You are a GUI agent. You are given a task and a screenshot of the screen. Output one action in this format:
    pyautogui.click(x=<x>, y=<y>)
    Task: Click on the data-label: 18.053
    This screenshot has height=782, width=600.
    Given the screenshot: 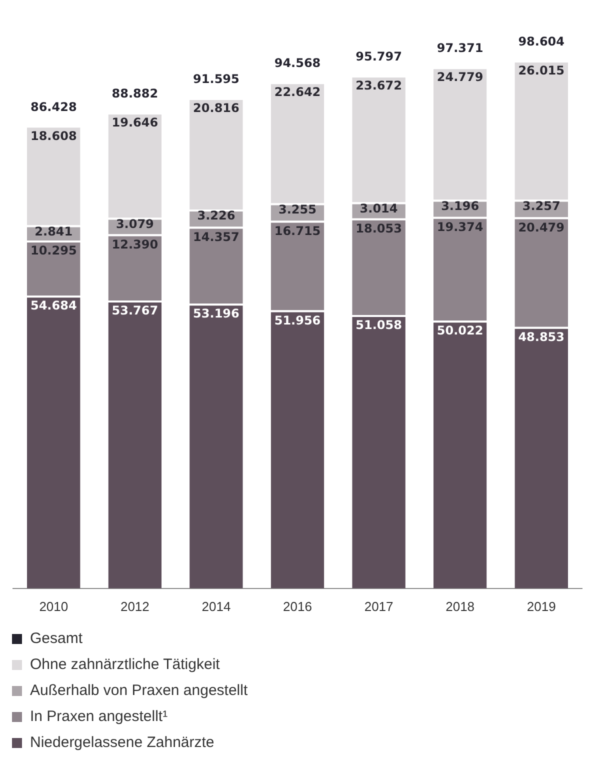 What is the action you would take?
    pyautogui.click(x=379, y=229)
    